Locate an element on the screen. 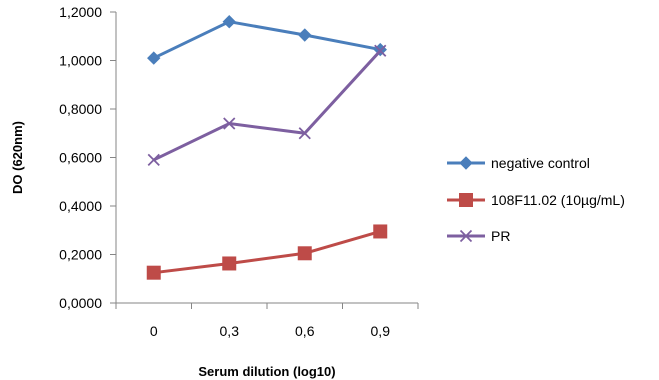 This screenshot has height=380, width=659. x-tick-label: 0,6 is located at coordinates (305, 331).